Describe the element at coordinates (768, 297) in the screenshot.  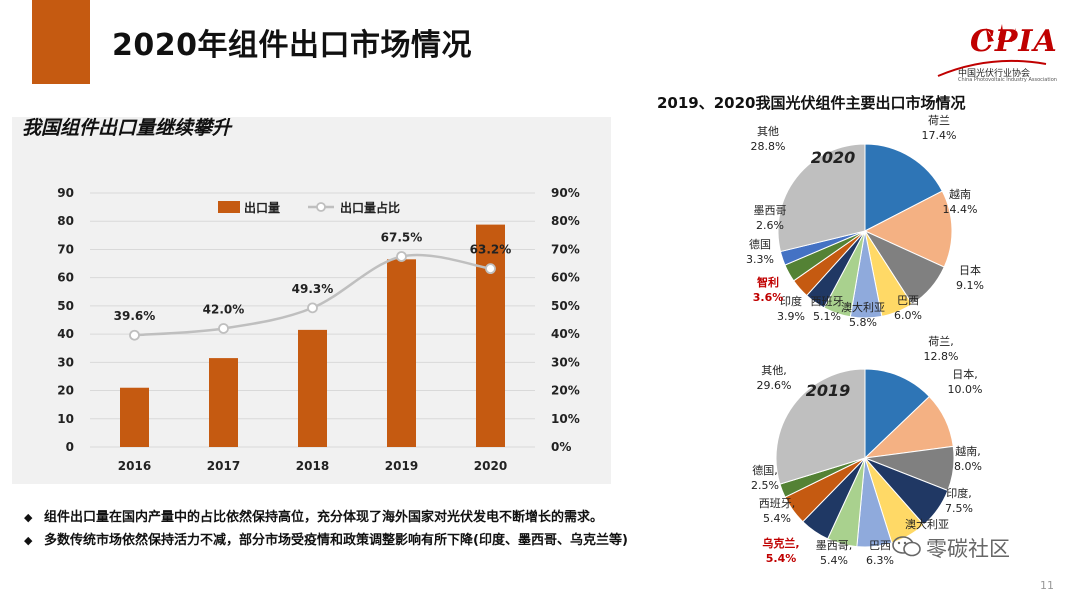
I see `pie-slice-value: 3.6%` at that location.